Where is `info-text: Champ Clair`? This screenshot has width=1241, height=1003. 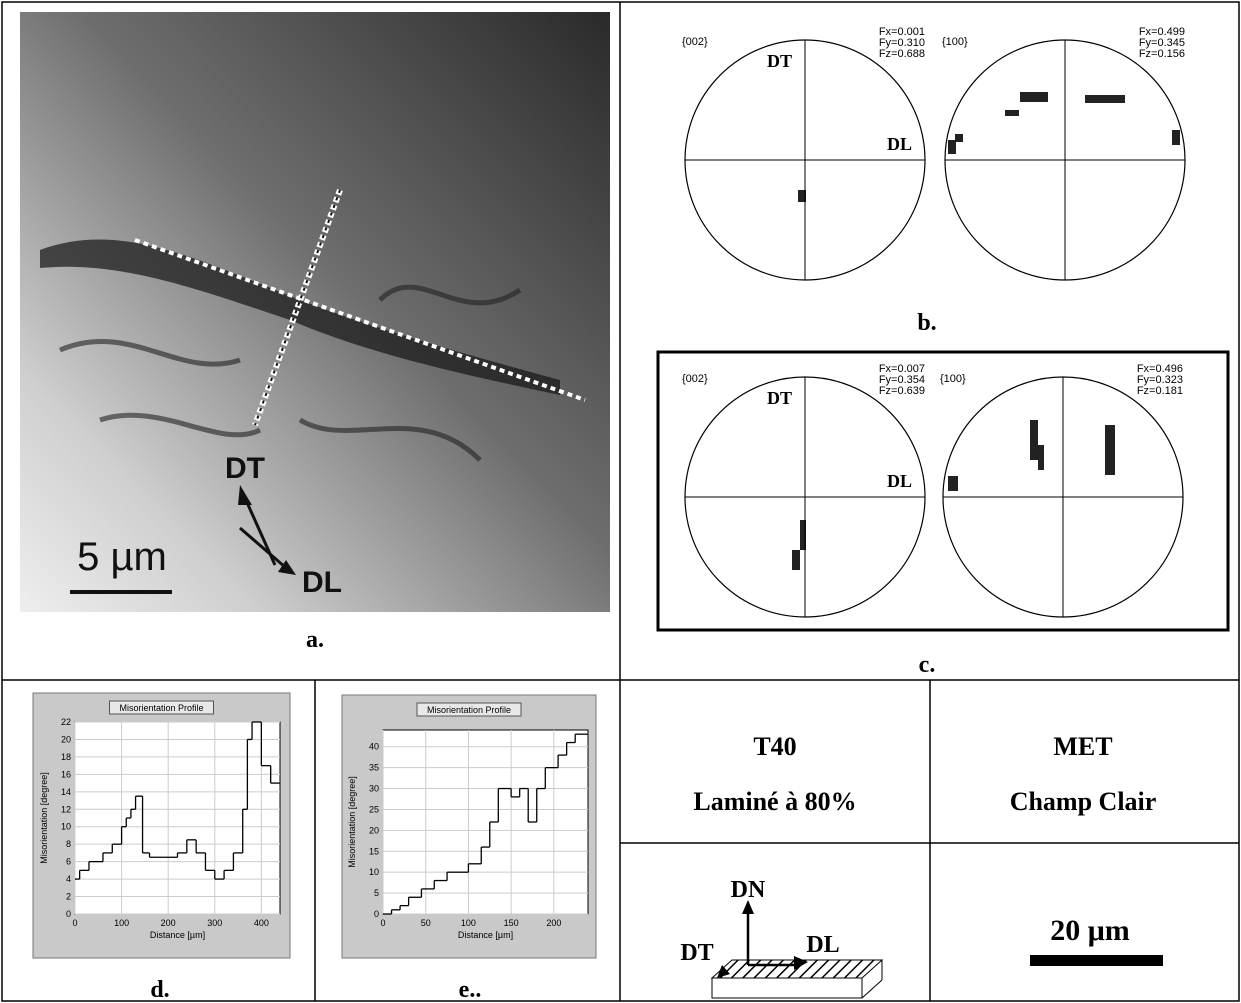
info-text: Champ Clair is located at coordinates (1083, 801).